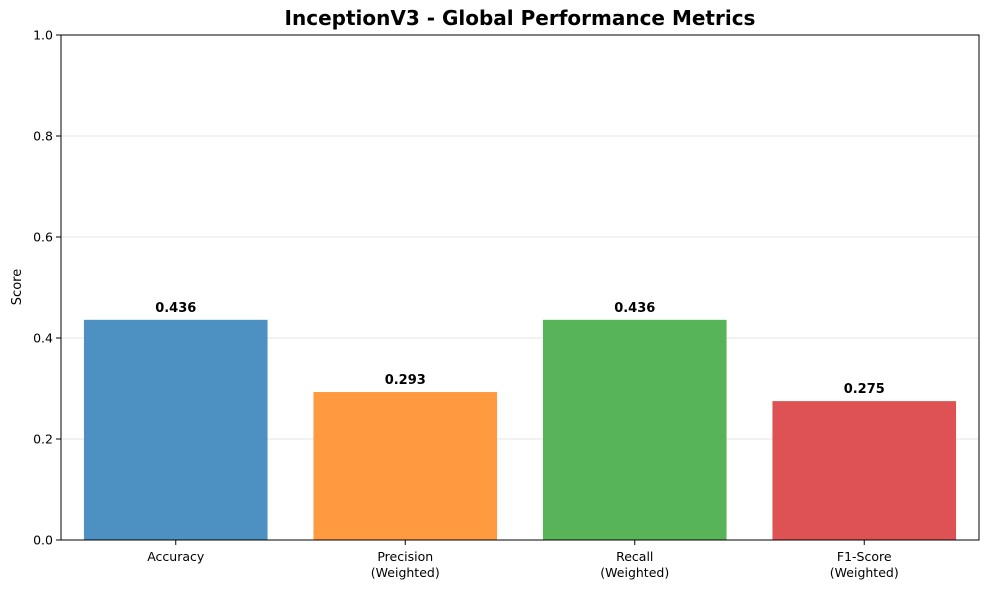 The width and height of the screenshot is (989, 590). I want to click on y-axis-ticks: 0.0 0.2 0.4 0.6 0.8 1.0, so click(47, 288).